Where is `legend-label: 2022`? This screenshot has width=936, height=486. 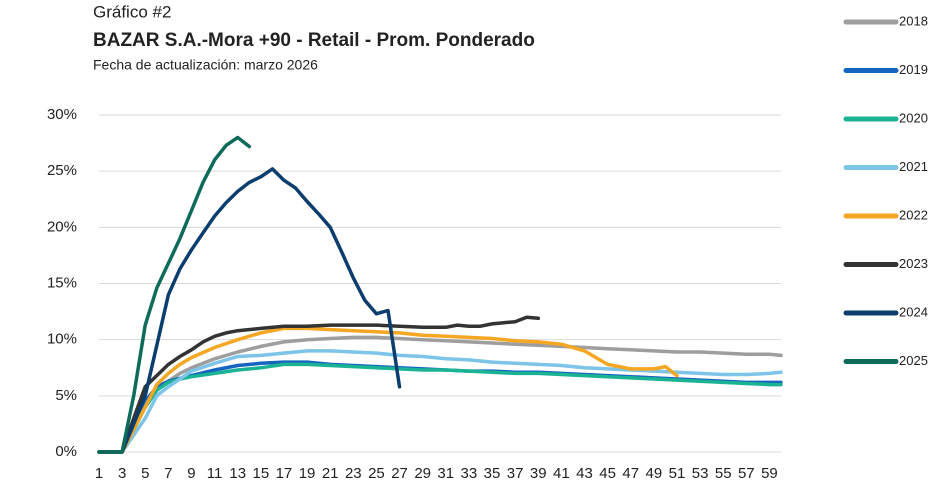
legend-label: 2022 is located at coordinates (913, 214).